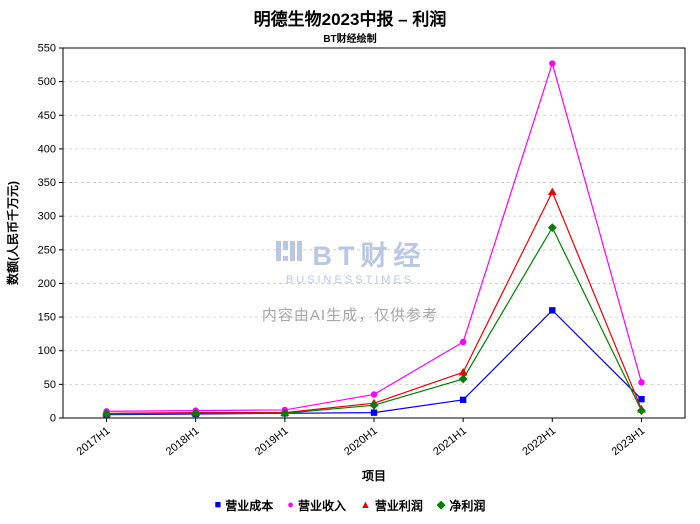 The height and width of the screenshot is (524, 700). What do you see at coordinates (374, 476) in the screenshot?
I see `svg-text: 项目` at bounding box center [374, 476].